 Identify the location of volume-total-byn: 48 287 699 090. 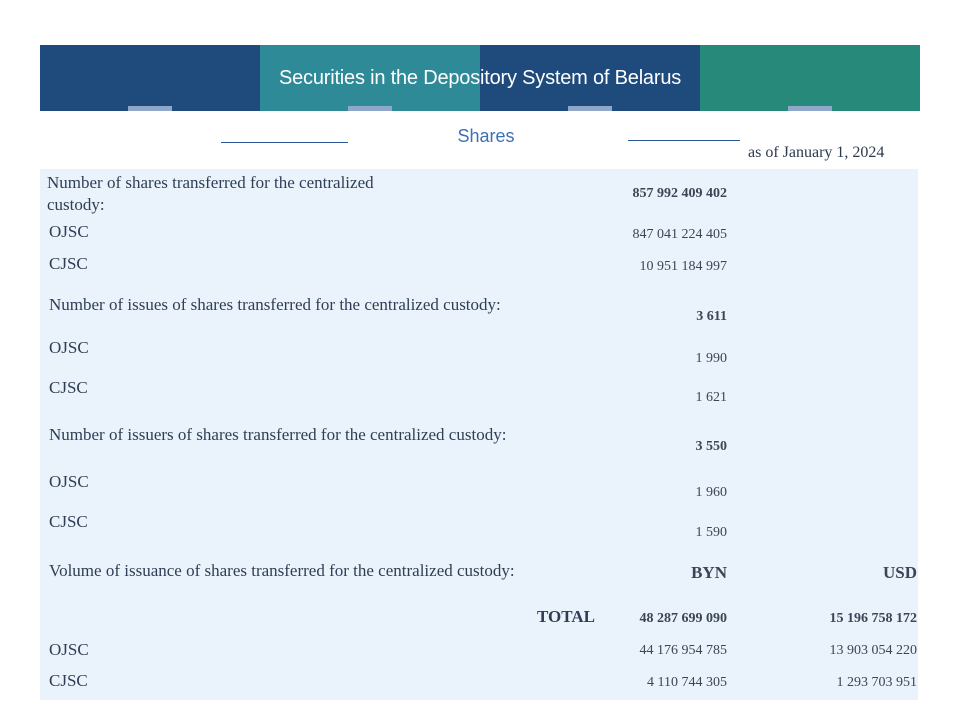
(683, 618).